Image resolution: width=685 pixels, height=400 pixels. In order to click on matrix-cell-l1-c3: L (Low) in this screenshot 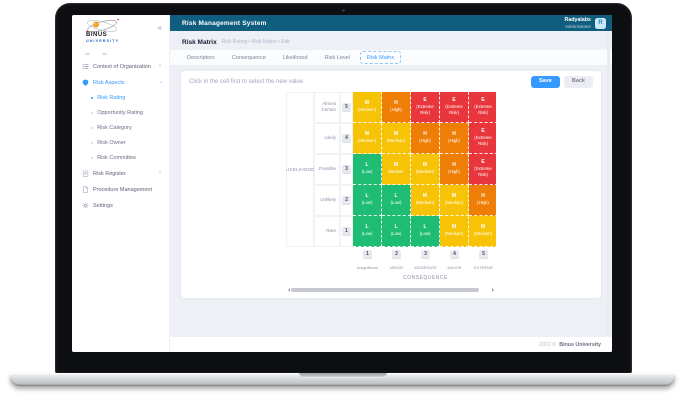, I will do `click(425, 231)`.